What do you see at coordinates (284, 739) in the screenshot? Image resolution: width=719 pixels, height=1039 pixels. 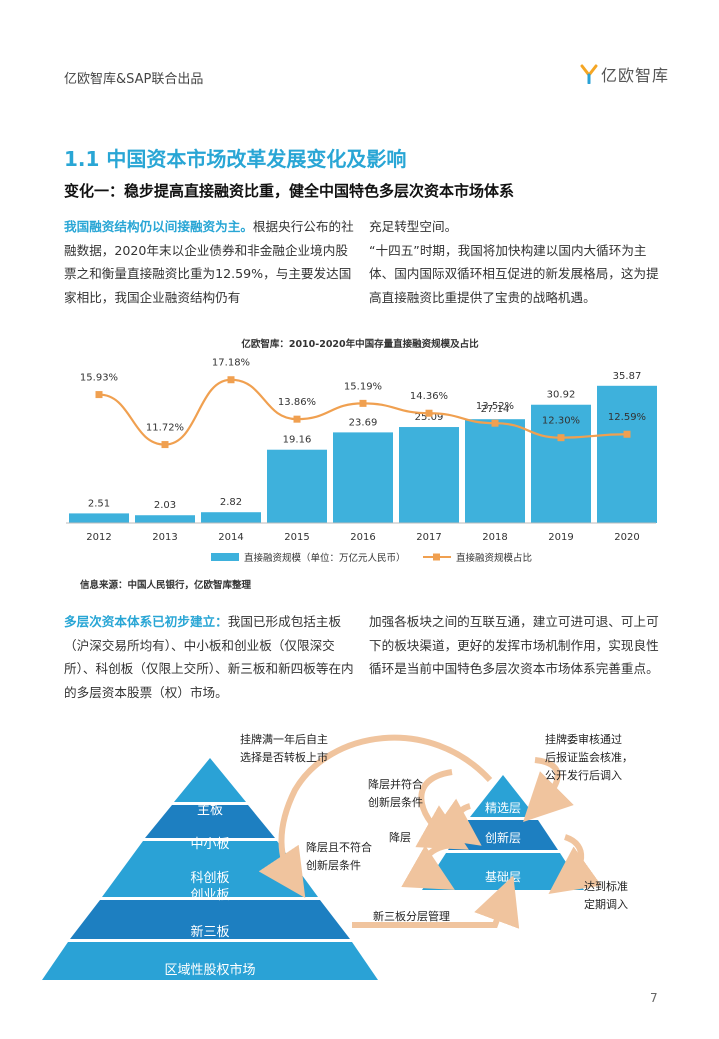 I see `note-top-left-1: 挂牌满一年后自主` at bounding box center [284, 739].